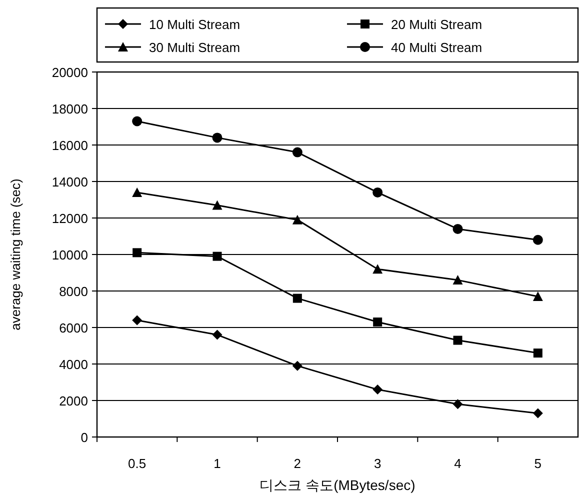 This screenshot has width=586, height=495. What do you see at coordinates (458, 463) in the screenshot?
I see `x-tick-label: 4` at bounding box center [458, 463].